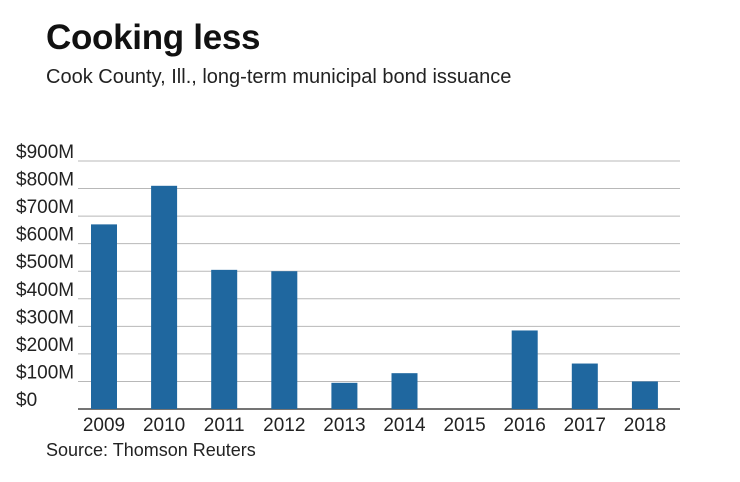 This screenshot has height=482, width=740. What do you see at coordinates (45, 262) in the screenshot?
I see `y-tick-label: $500M` at bounding box center [45, 262].